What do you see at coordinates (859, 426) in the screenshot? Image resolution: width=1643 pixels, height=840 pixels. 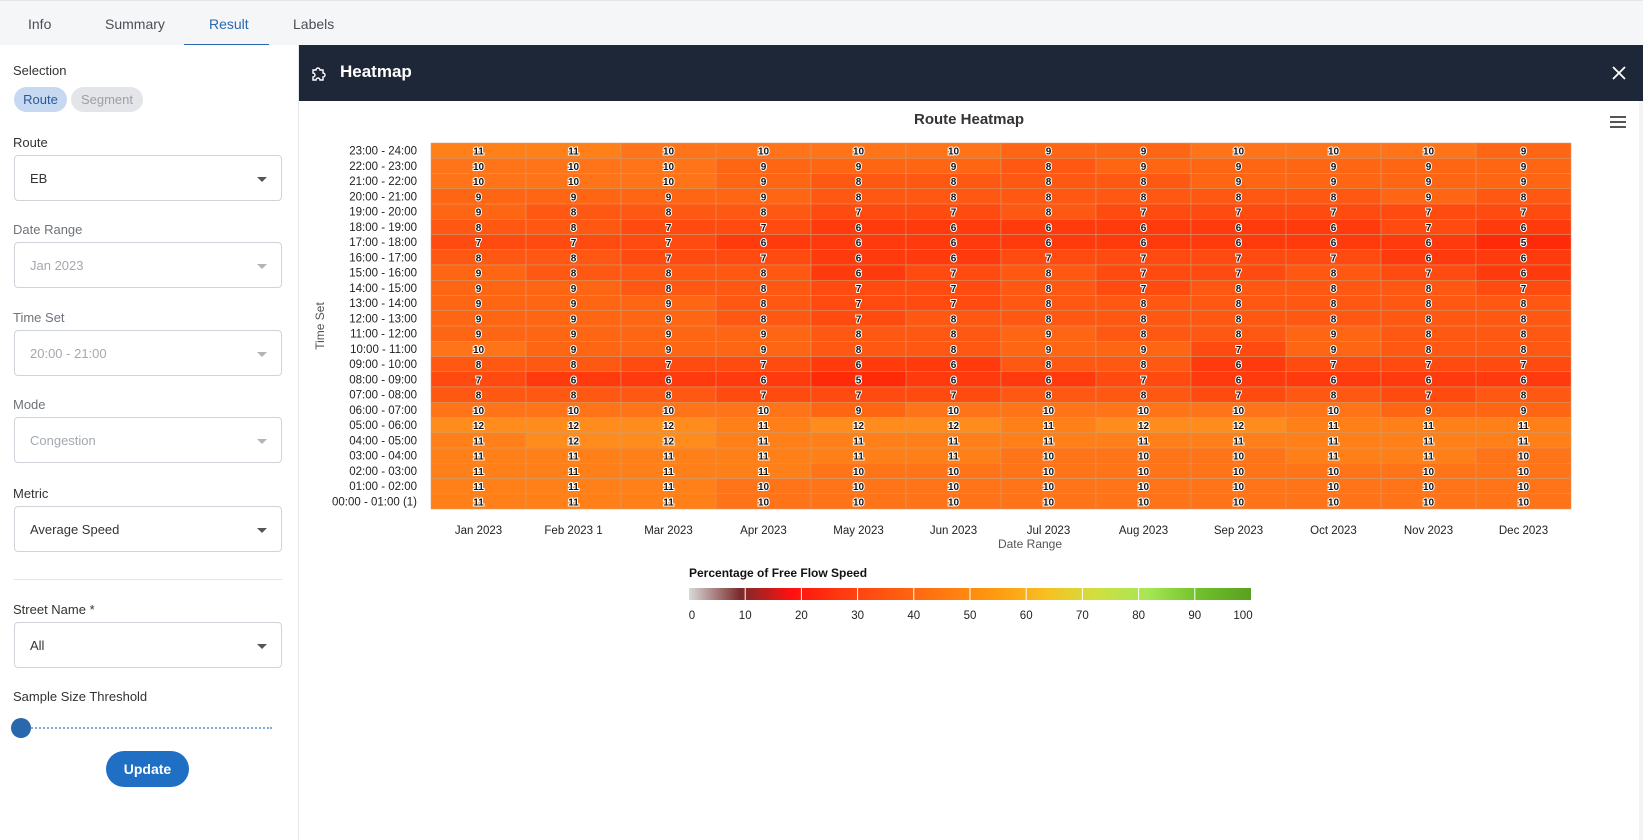 I see `cell-value-label: 12` at bounding box center [859, 426].